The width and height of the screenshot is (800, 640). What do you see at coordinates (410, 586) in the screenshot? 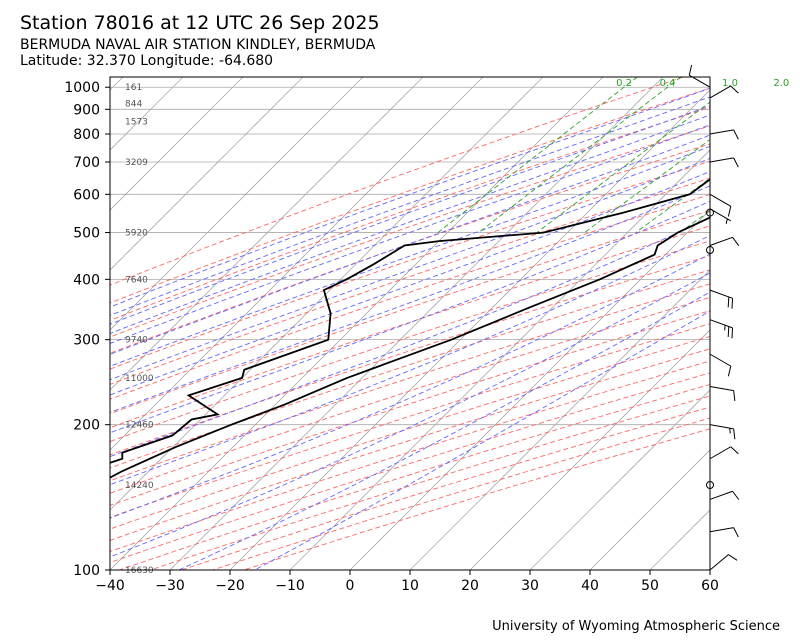
I see `x-tick-label: 10` at bounding box center [410, 586].